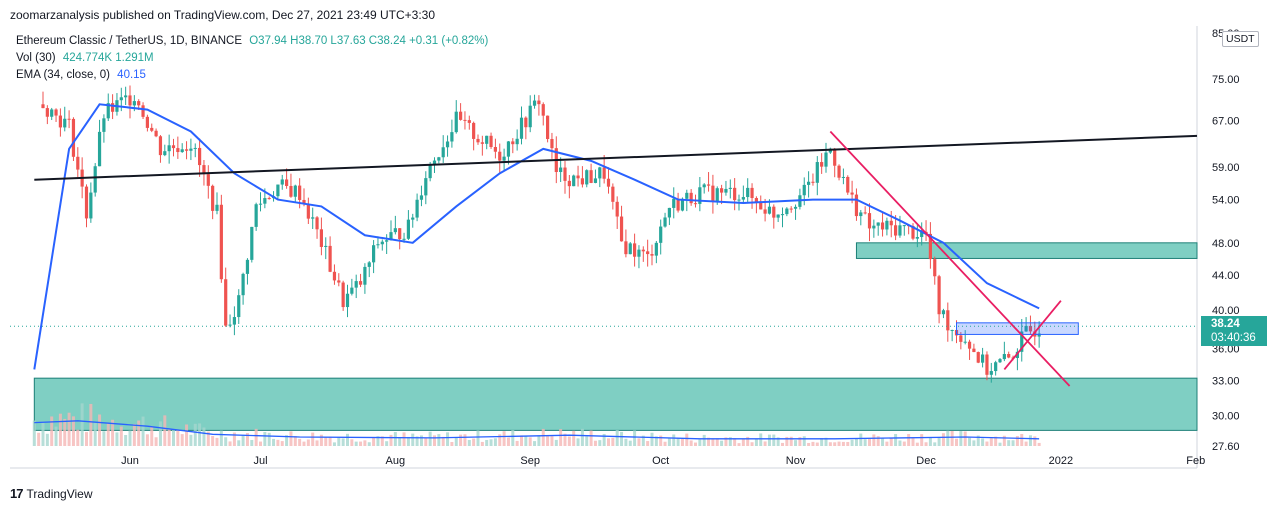 This screenshot has height=509, width=1280. What do you see at coordinates (615, 404) in the screenshot?
I see `lower-support-zone` at bounding box center [615, 404].